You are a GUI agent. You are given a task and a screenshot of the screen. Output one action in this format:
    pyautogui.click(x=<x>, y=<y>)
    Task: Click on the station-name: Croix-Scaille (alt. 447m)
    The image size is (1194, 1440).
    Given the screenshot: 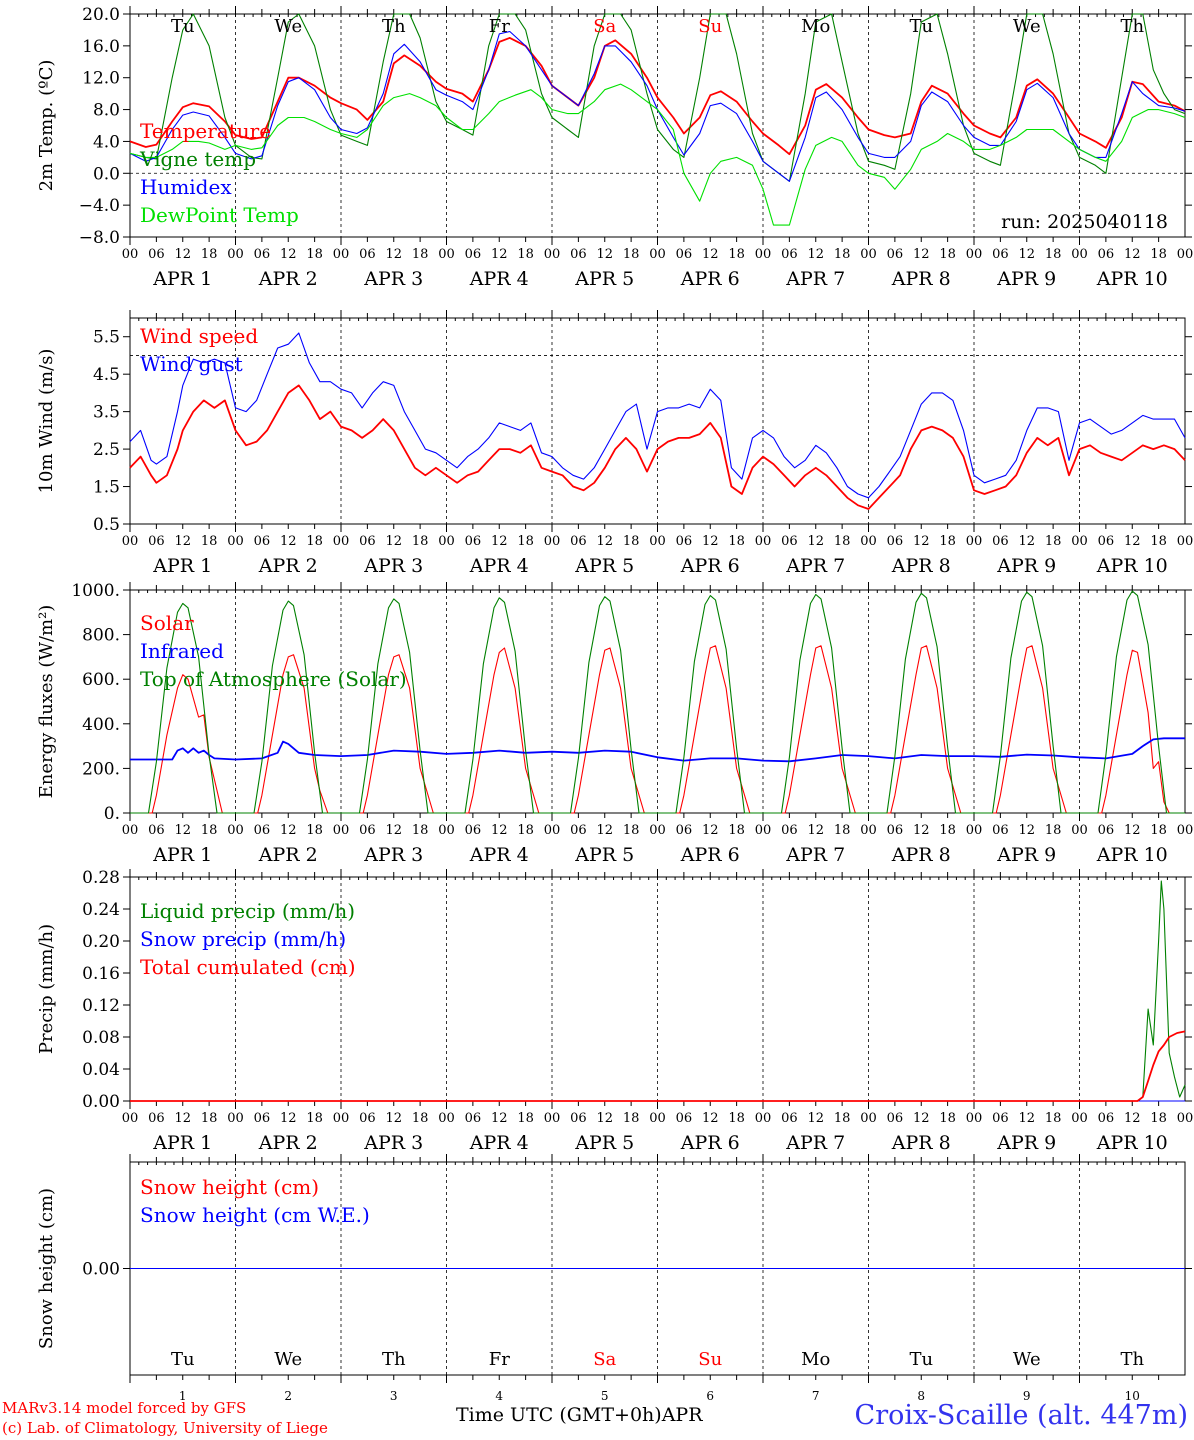 What is the action you would take?
    pyautogui.click(x=1021, y=1415)
    